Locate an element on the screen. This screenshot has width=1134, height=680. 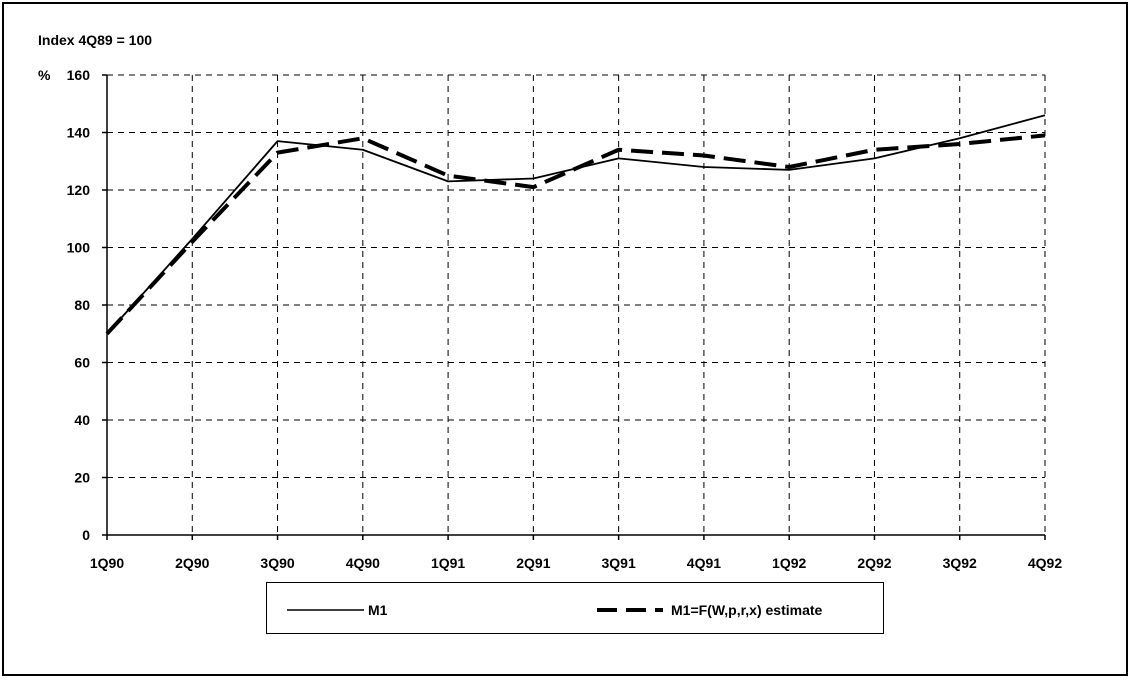
y-tick-label: 80 is located at coordinates (82, 305).